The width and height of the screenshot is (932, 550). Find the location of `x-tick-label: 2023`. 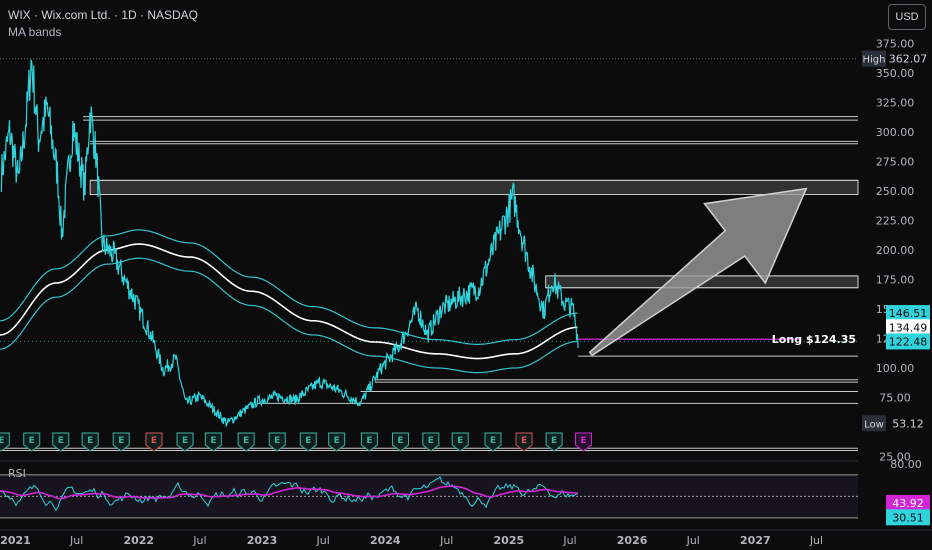

x-tick-label: 2023 is located at coordinates (262, 540).